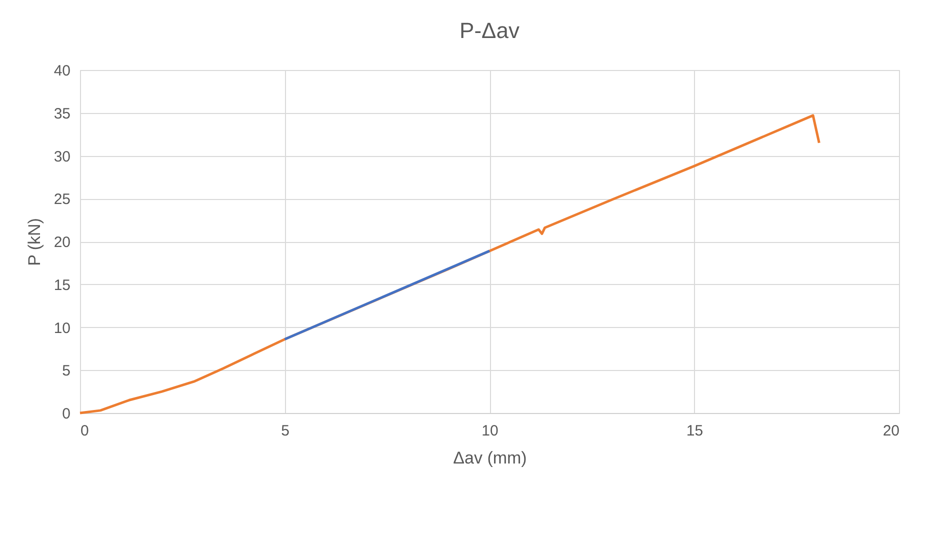  What do you see at coordinates (62, 199) in the screenshot?
I see `y-tick-label: 25` at bounding box center [62, 199].